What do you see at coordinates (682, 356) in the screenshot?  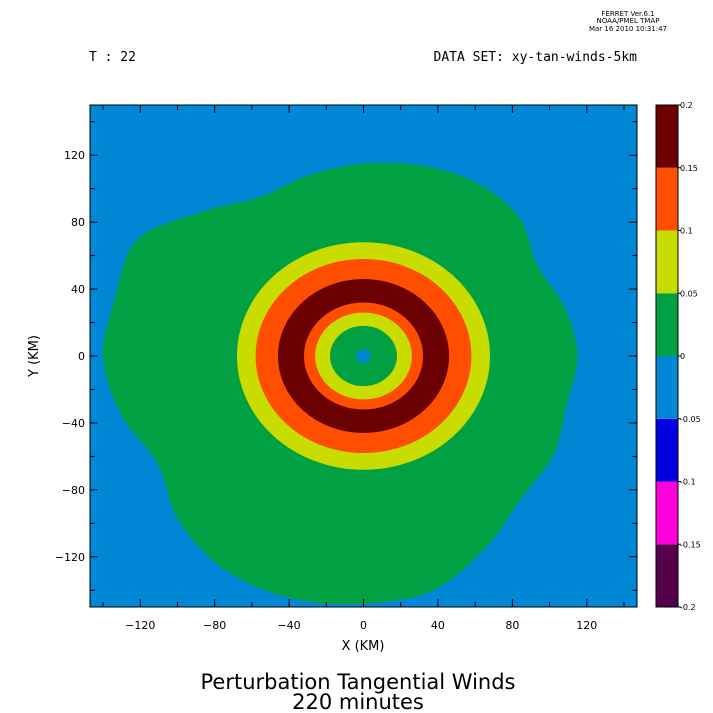 I see `colorbar-label: 0` at bounding box center [682, 356].